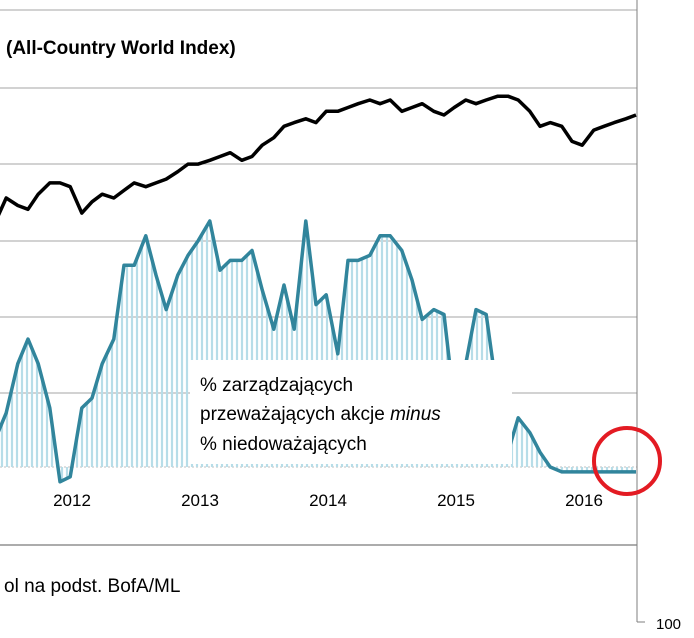 The width and height of the screenshot is (694, 638). I want to click on source-note: ol na podst. BofA/ML, so click(92, 586).